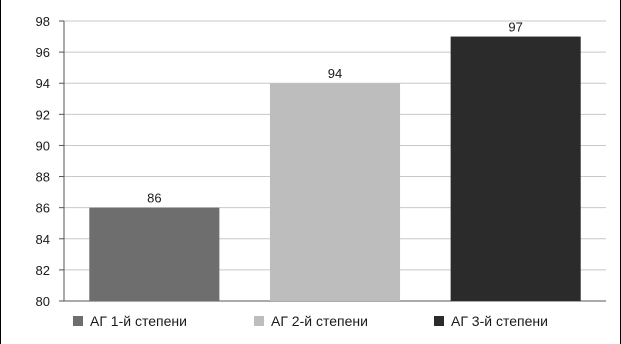 The width and height of the screenshot is (621, 344). What do you see at coordinates (43, 21) in the screenshot?
I see `y-tick-label: 98` at bounding box center [43, 21].